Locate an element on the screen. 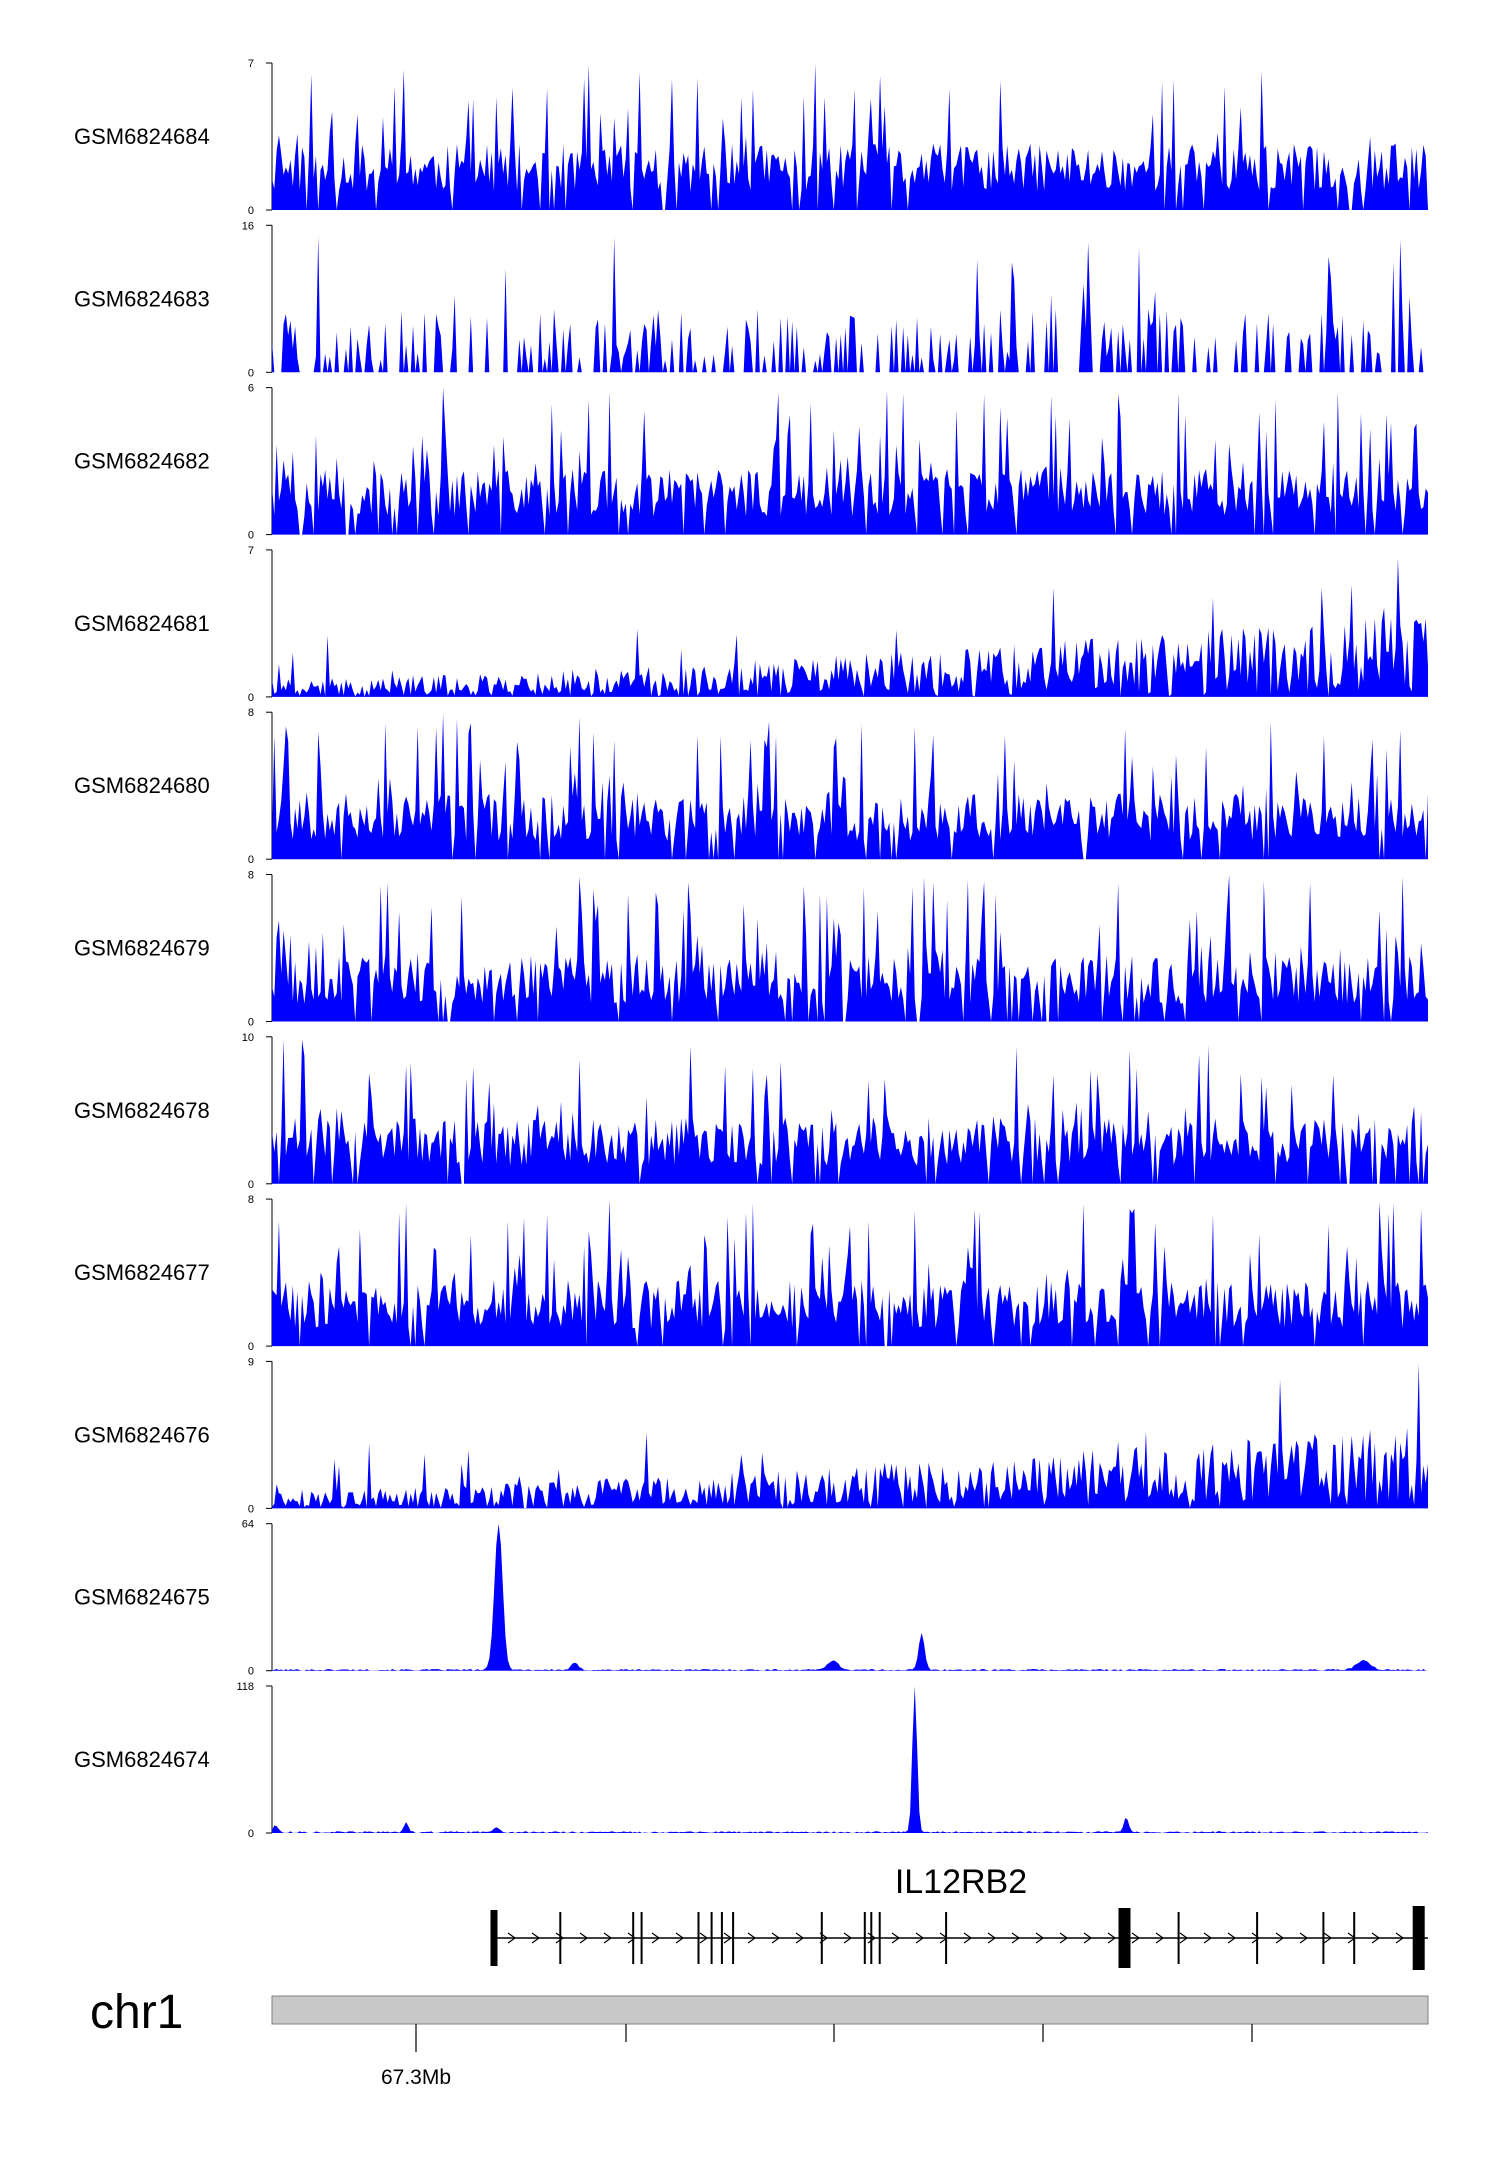  track-GSM6824680: GSM6824680 8 0 is located at coordinates (751, 786).